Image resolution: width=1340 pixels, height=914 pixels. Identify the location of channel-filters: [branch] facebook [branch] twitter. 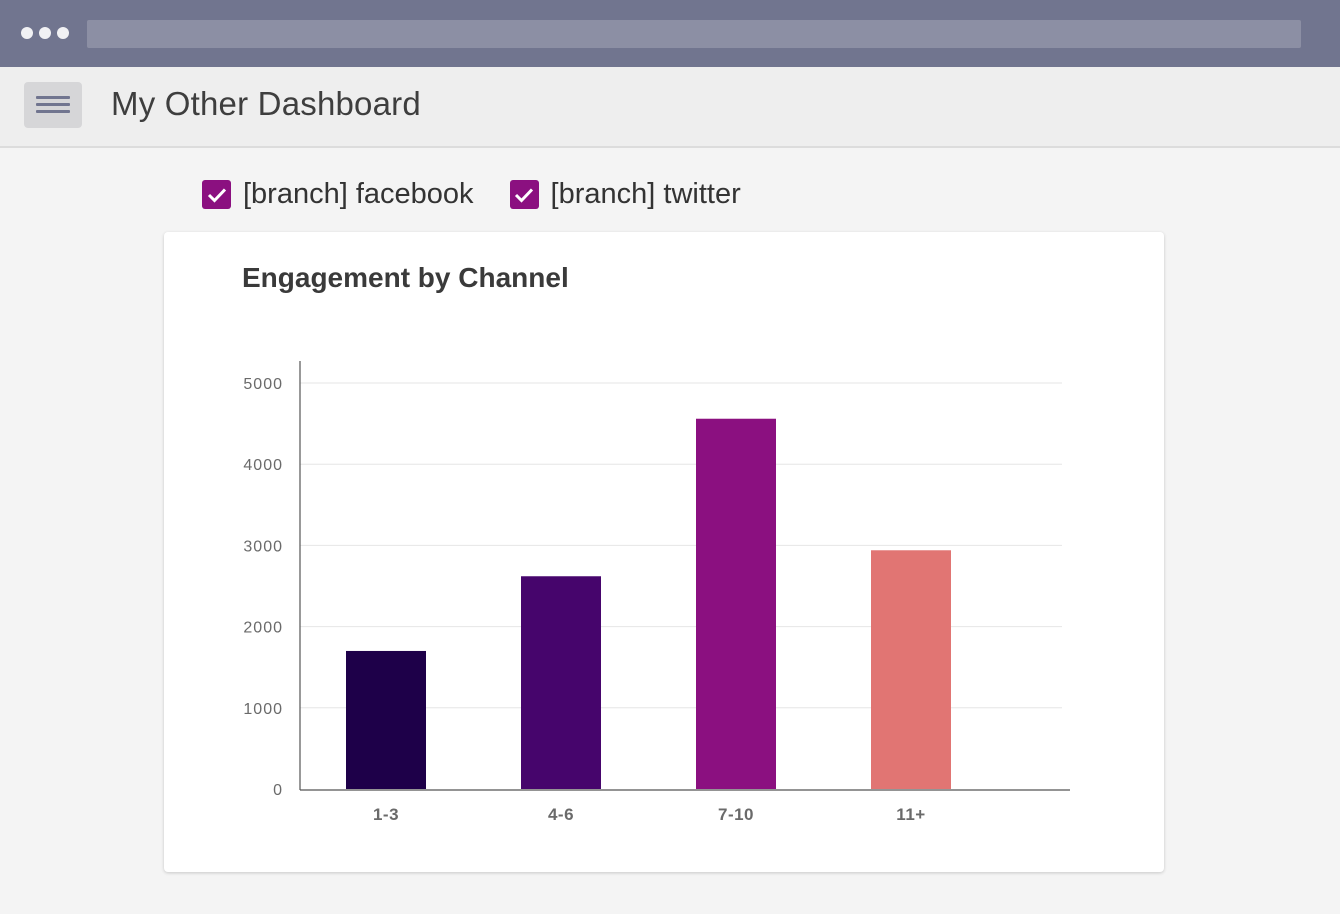
(471, 194).